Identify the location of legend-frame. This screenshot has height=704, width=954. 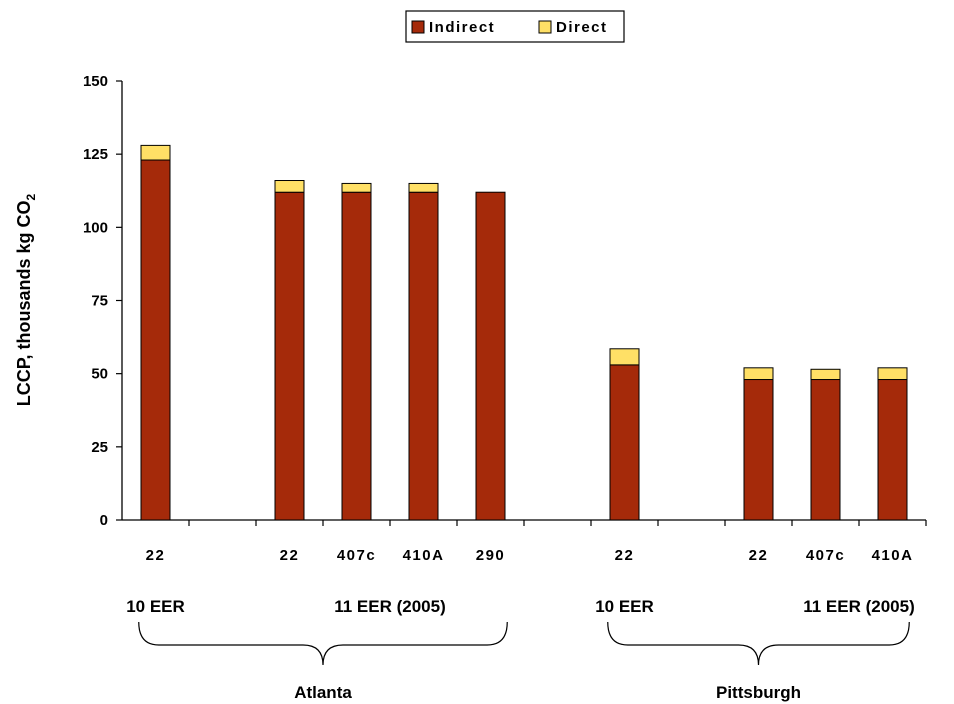
(515, 26).